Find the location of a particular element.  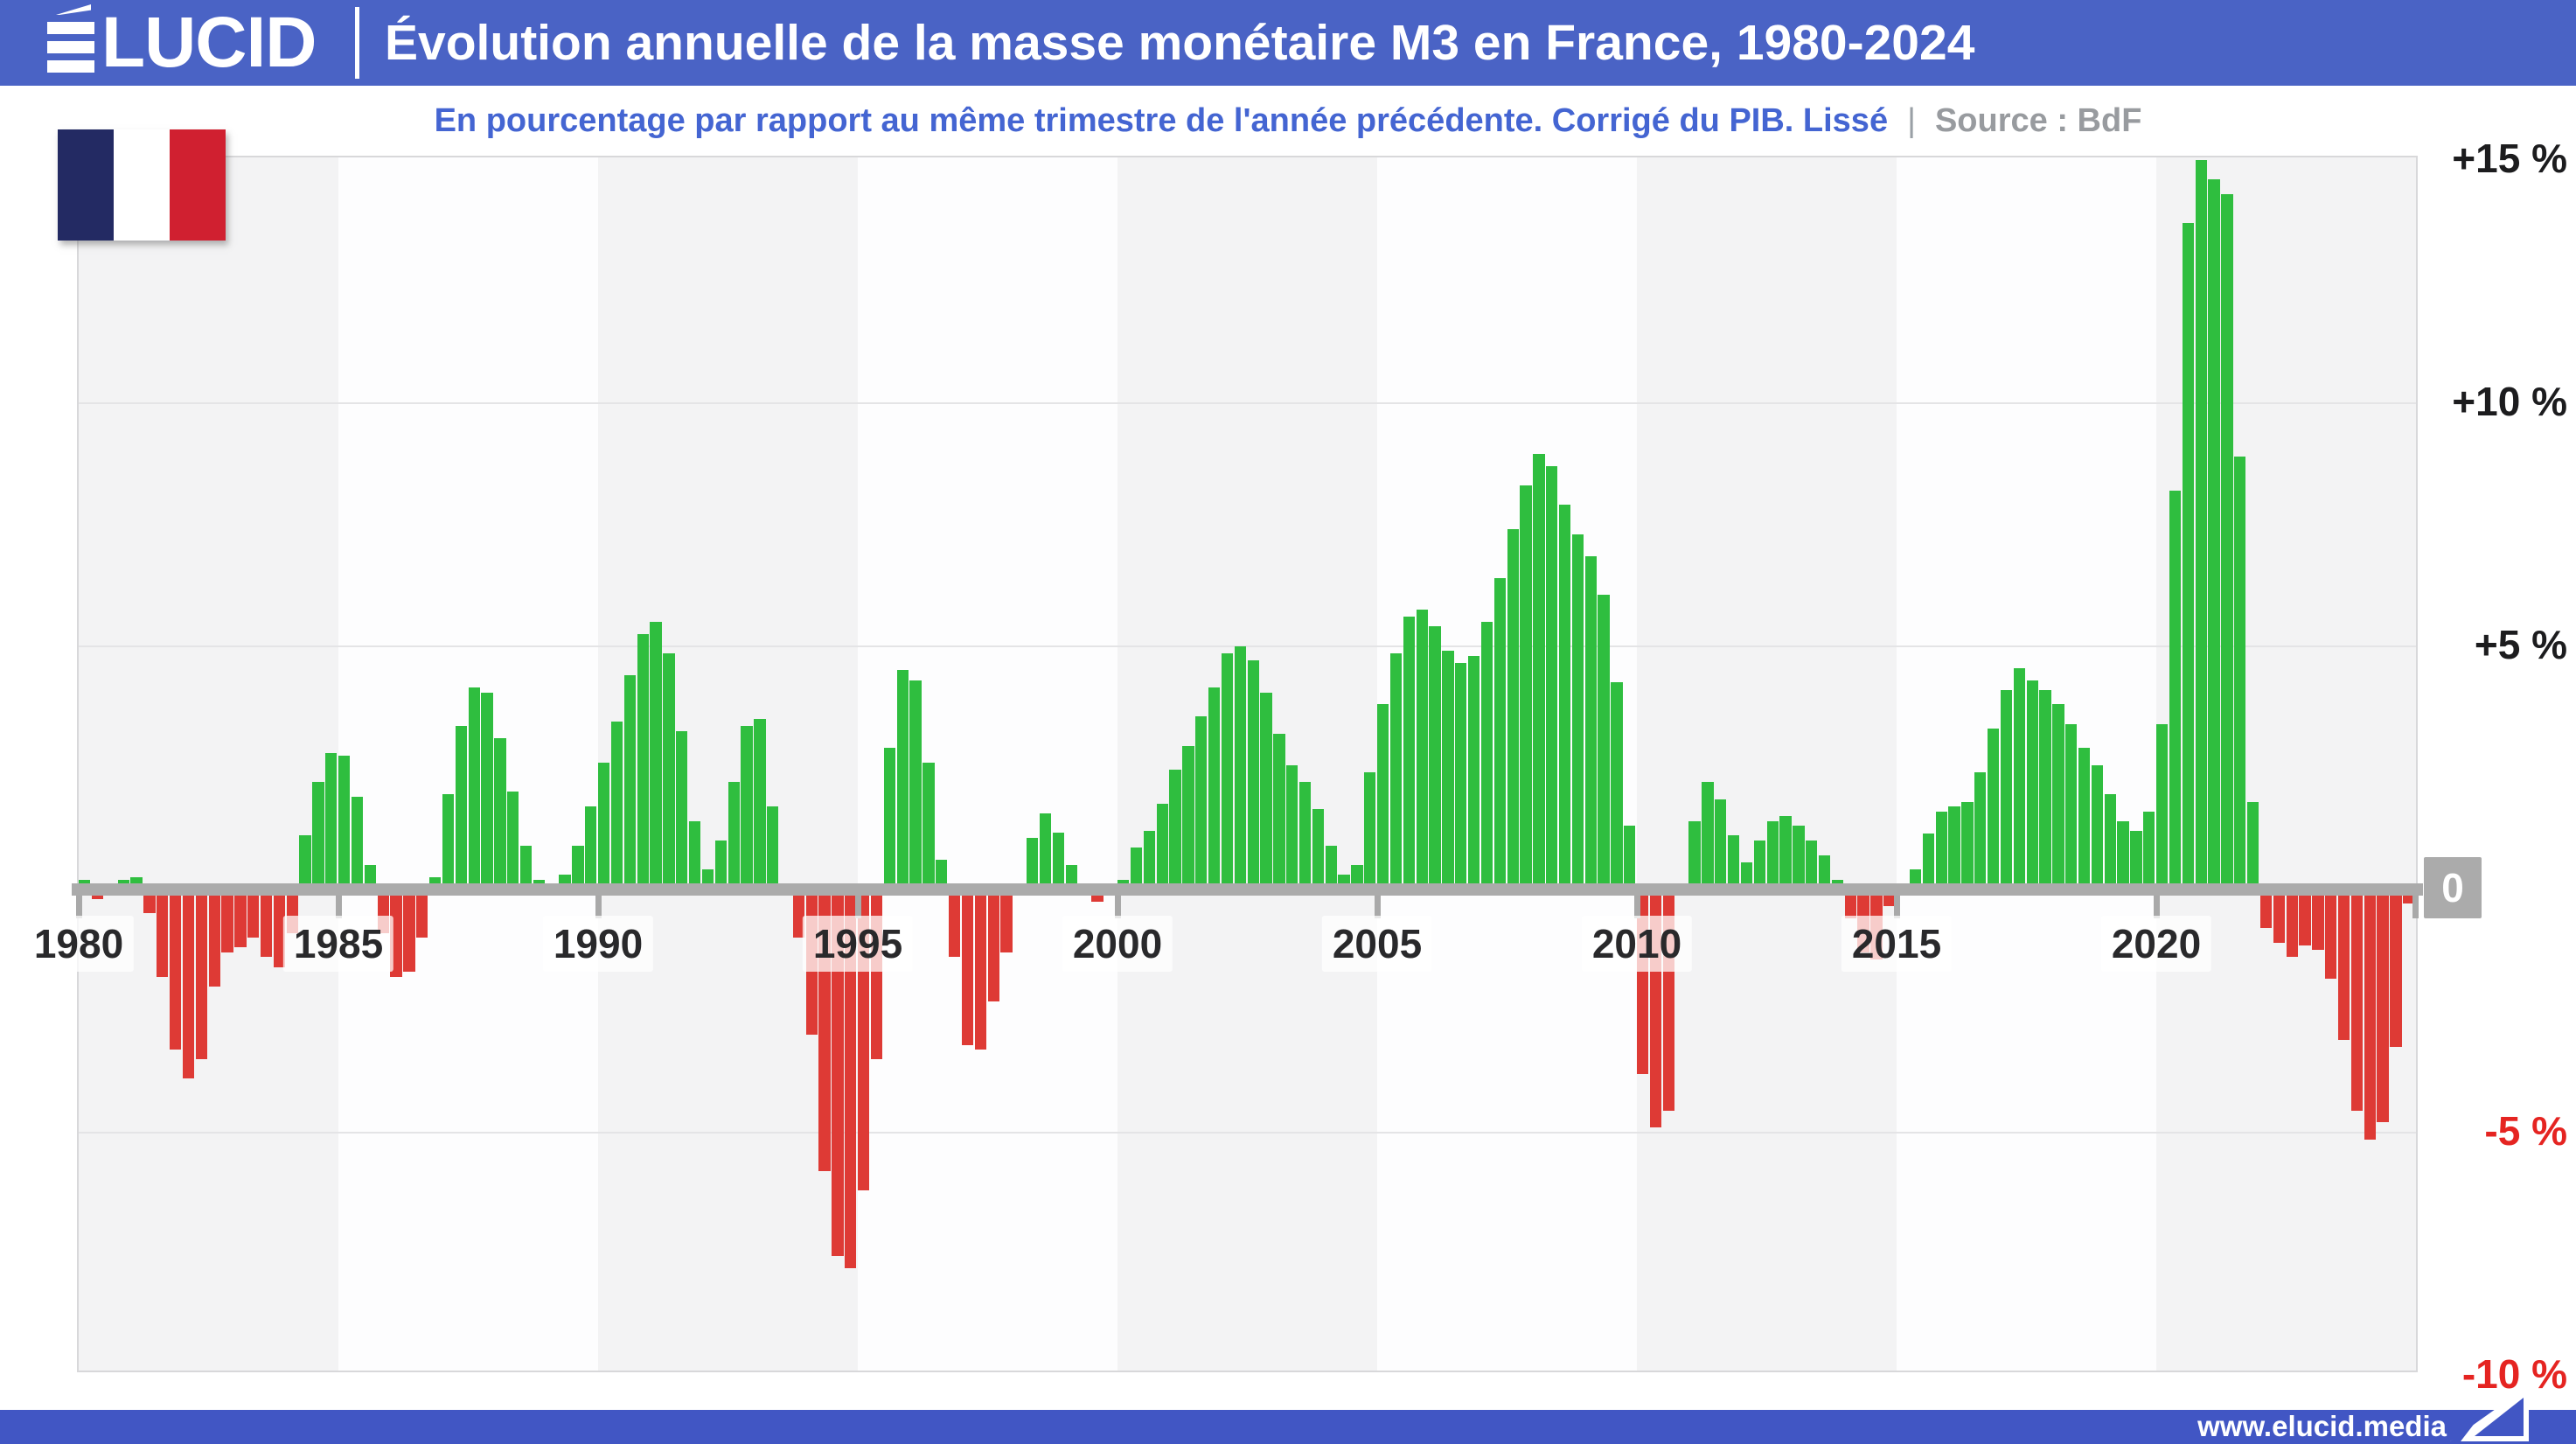

header-separator is located at coordinates (357, 43).